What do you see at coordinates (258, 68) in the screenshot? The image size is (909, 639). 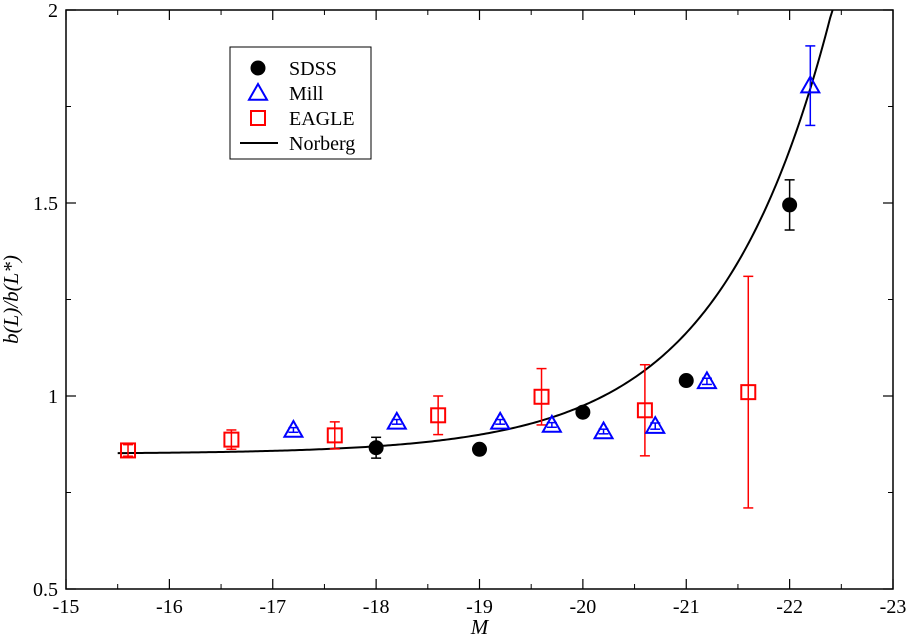 I see `legend-swatch-sdss` at bounding box center [258, 68].